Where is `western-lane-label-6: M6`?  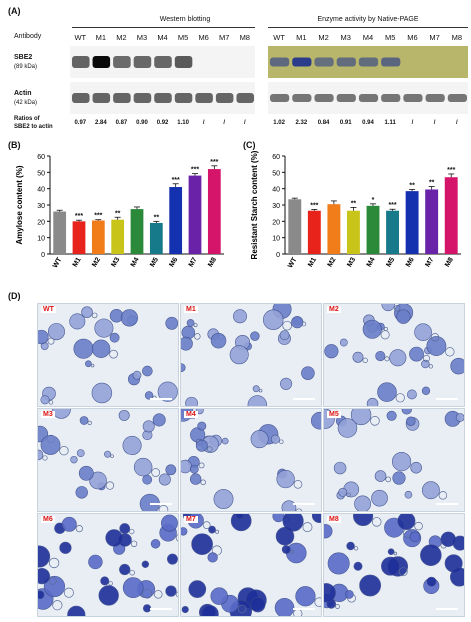
western-lane-label-6: M6 is located at coordinates (203, 37).